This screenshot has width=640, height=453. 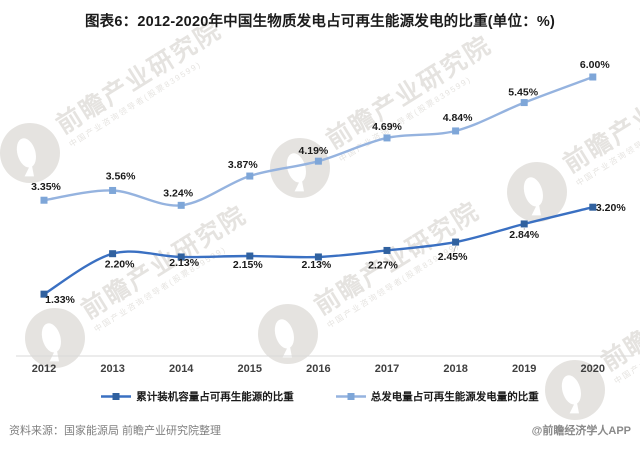 What do you see at coordinates (181, 369) in the screenshot?
I see `x-axis-label: 2014` at bounding box center [181, 369].